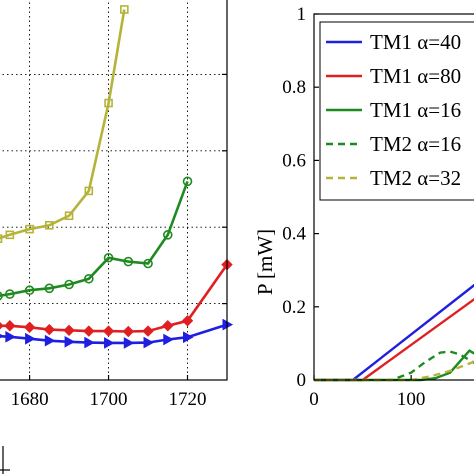 The image size is (474, 474). Describe the element at coordinates (94, 238) in the screenshot. I see `left-series-1-line` at that location.